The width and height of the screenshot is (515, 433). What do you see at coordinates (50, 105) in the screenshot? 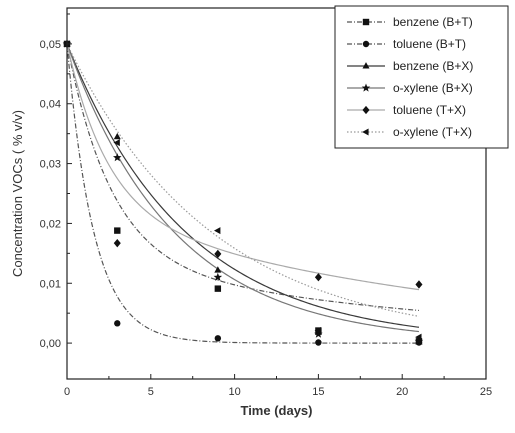
I see `y-tick-label: 0,04` at bounding box center [50, 105].